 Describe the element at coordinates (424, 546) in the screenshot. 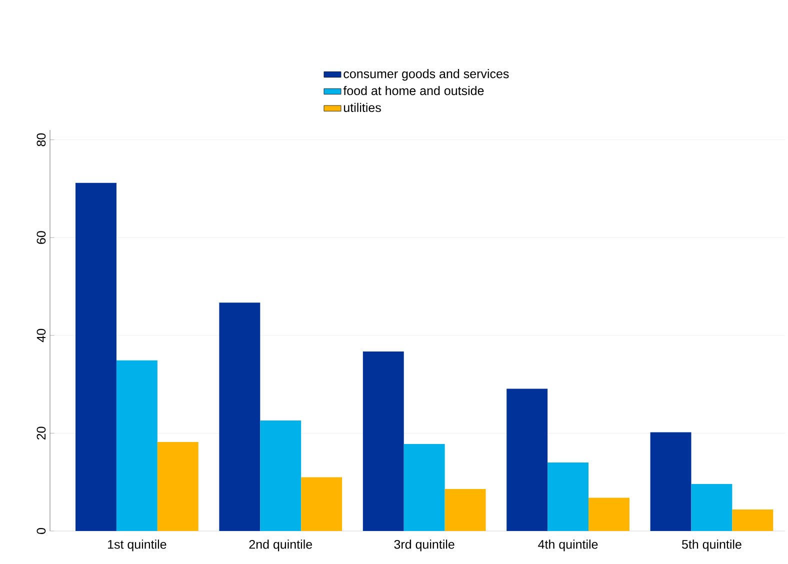

I see `x-tick-label: 3rd quintile` at that location.